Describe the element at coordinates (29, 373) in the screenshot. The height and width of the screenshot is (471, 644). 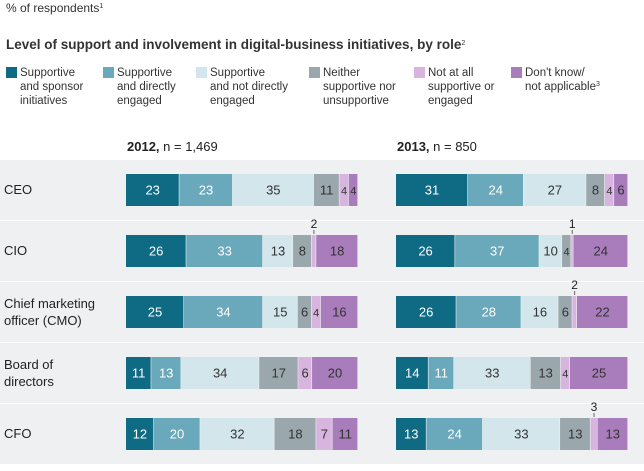
I see `category-label-board-of-directors: Board of directors` at that location.